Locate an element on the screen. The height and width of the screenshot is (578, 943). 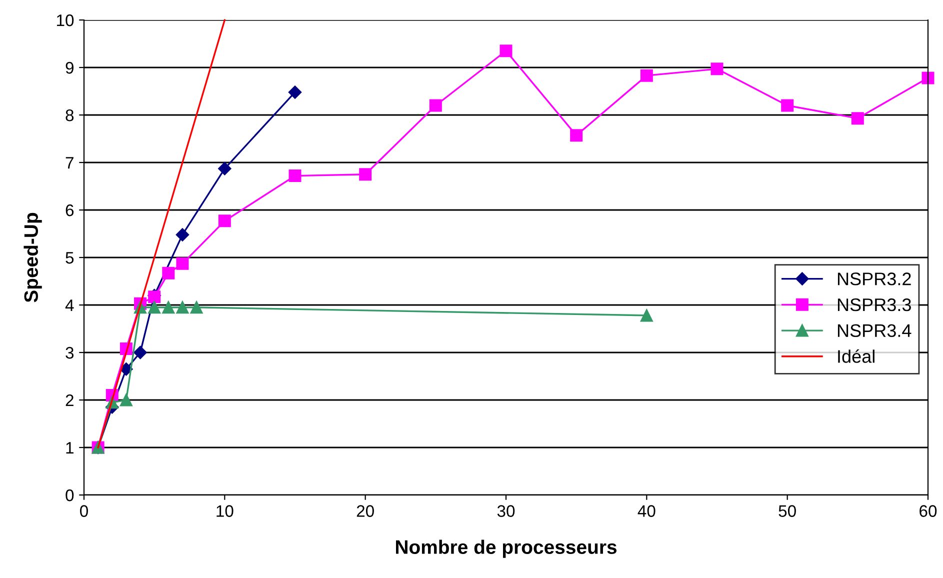
y-tick-label: 8 is located at coordinates (70, 115).